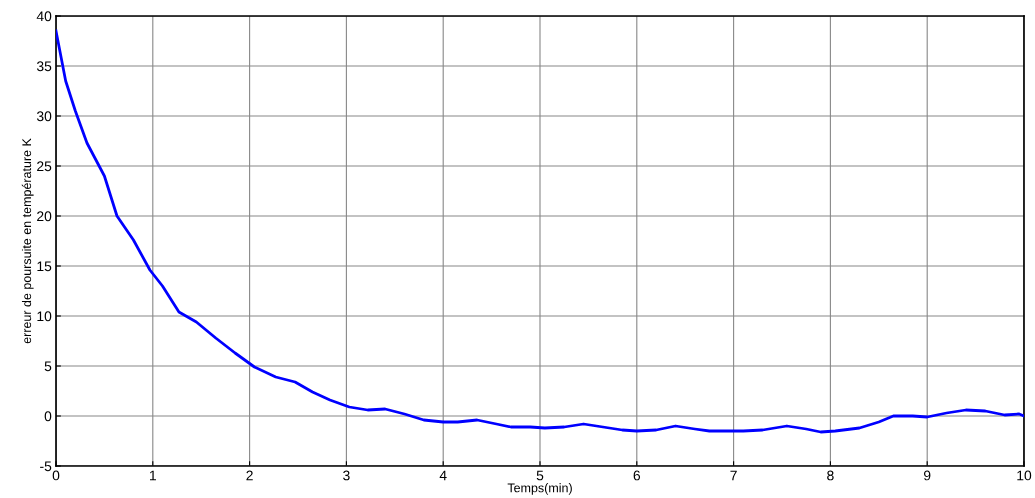  Describe the element at coordinates (44, 66) in the screenshot. I see `y-tick-label: 35` at that location.